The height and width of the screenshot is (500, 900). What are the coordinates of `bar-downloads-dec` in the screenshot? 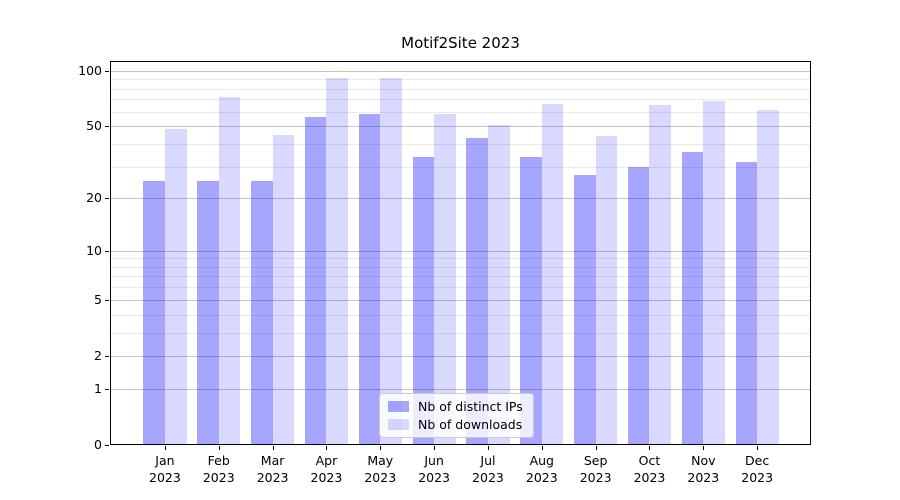 It's located at (768, 277).